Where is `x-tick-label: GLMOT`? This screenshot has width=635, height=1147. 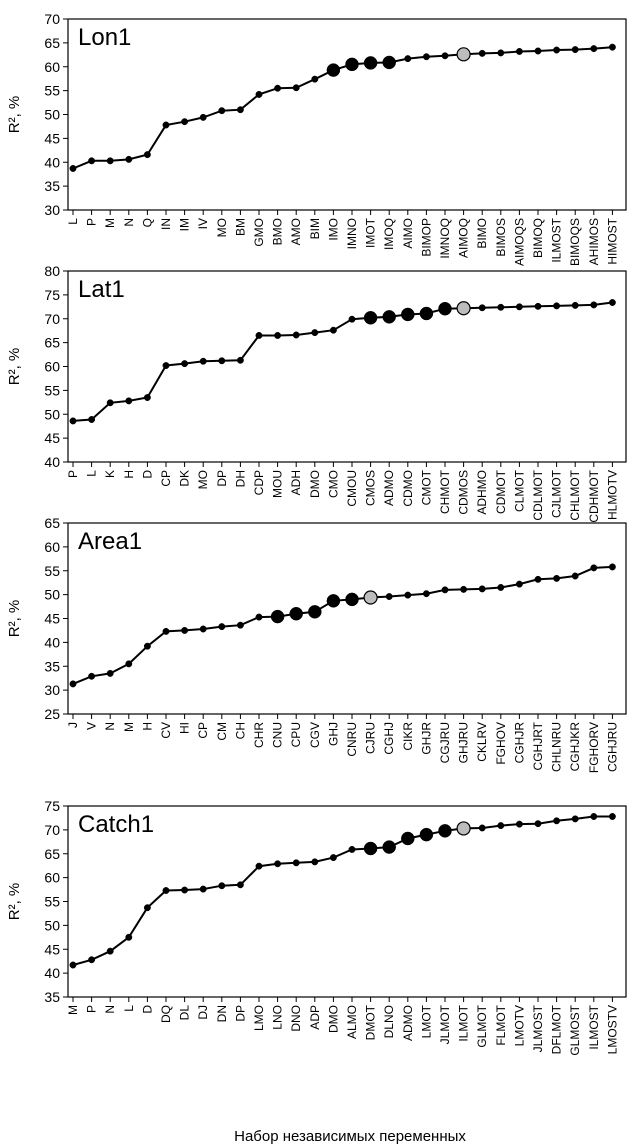 x-tick-label: GLMOT is located at coordinates (482, 1025).